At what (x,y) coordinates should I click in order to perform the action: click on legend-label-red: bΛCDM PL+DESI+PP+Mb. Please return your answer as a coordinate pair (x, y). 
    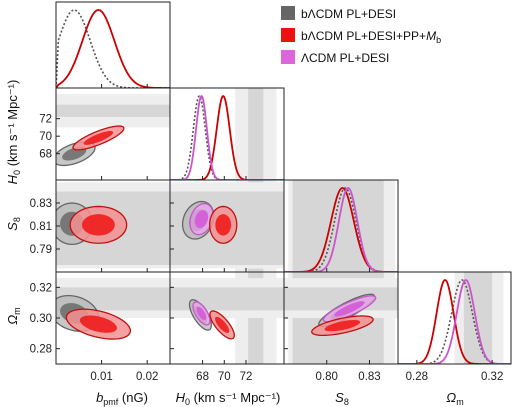
    Looking at the image, I should click on (371, 37).